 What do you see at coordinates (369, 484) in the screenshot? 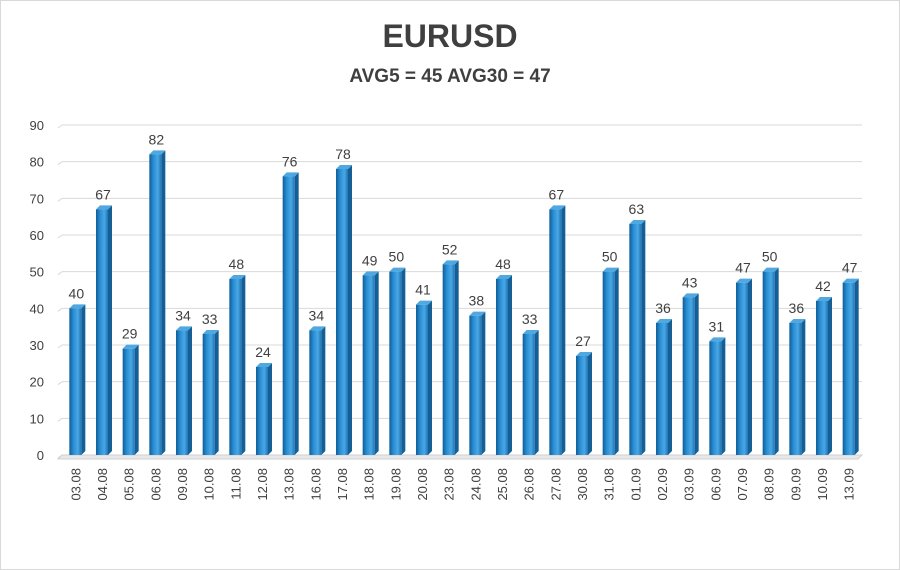
I see `x-tick-label: 18.08` at bounding box center [369, 484].